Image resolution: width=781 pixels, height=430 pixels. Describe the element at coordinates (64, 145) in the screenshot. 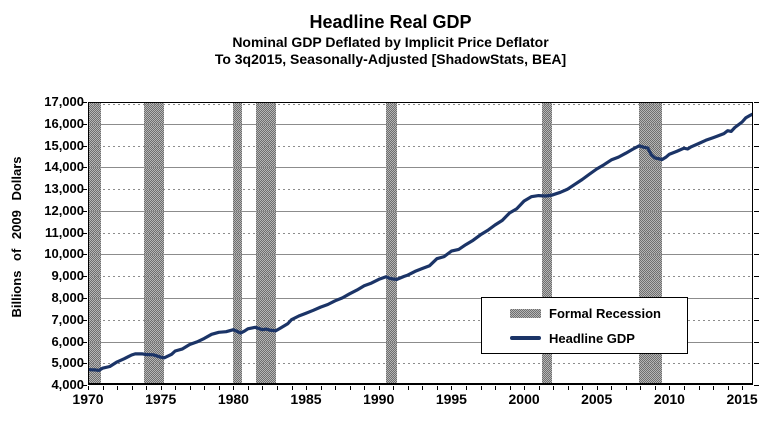

I see `y-axis-tick-label: 15,000` at that location.